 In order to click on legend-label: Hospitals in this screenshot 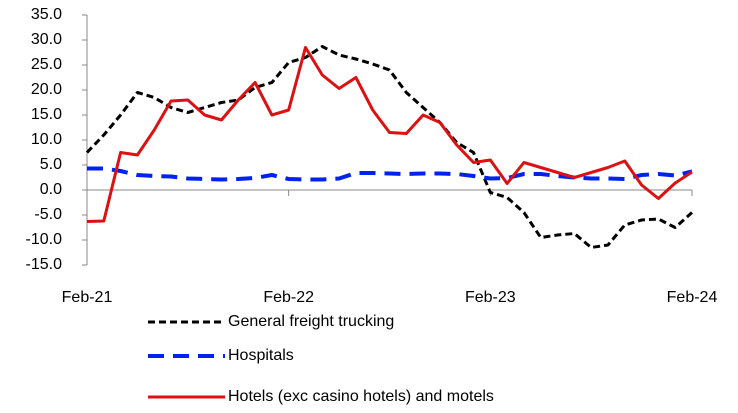, I will do `click(261, 355)`.